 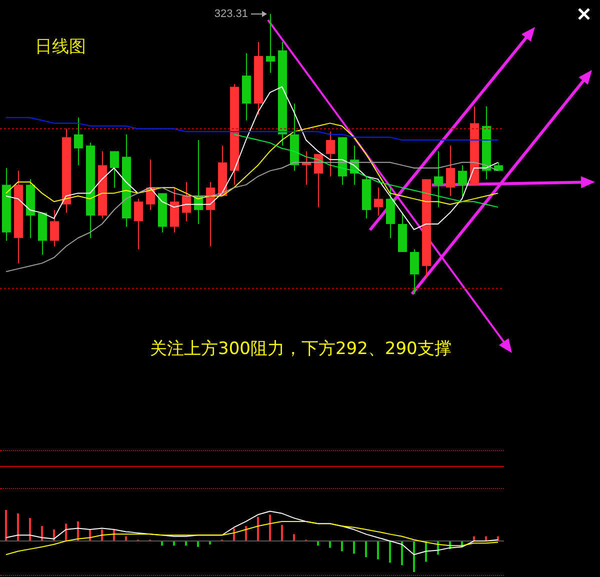 What do you see at coordinates (60, 47) in the screenshot?
I see `text: 日线图` at bounding box center [60, 47].